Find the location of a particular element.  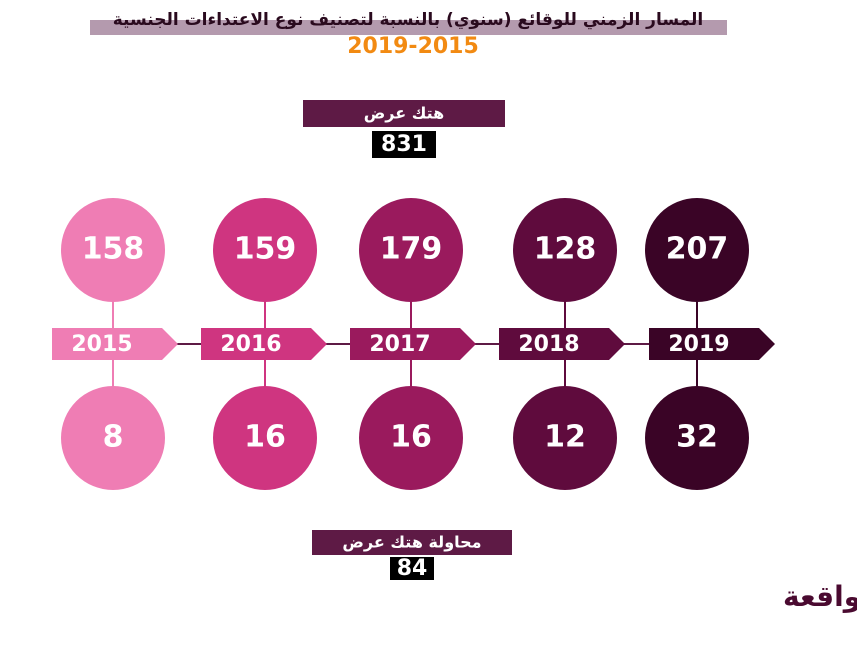

top-total: 831 is located at coordinates (404, 144).